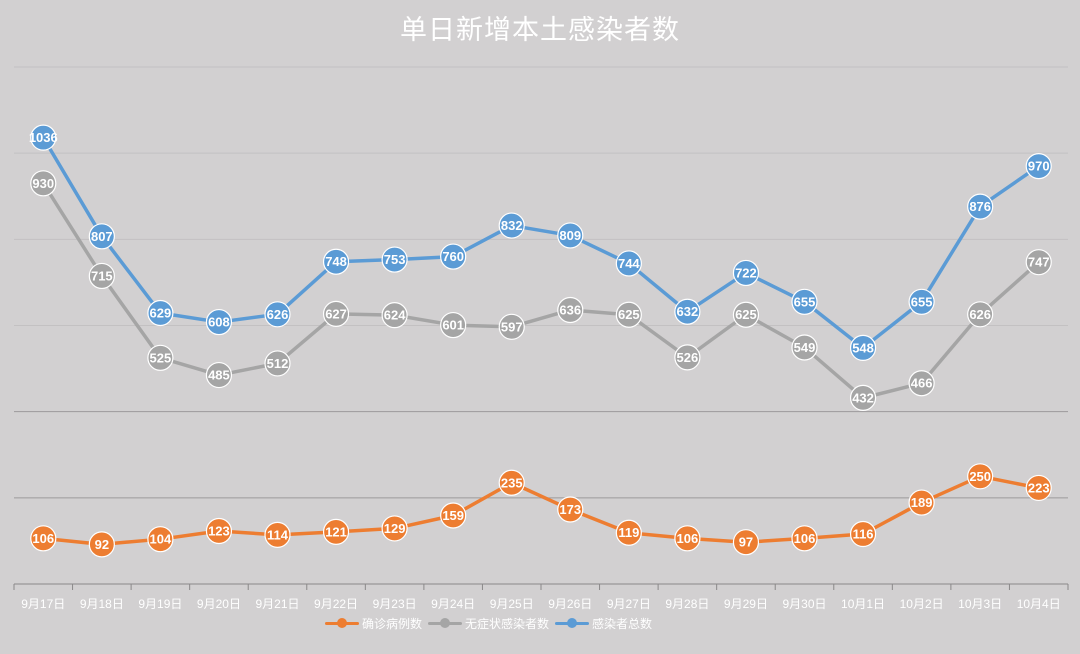  I want to click on data-label: 715, so click(102, 275).